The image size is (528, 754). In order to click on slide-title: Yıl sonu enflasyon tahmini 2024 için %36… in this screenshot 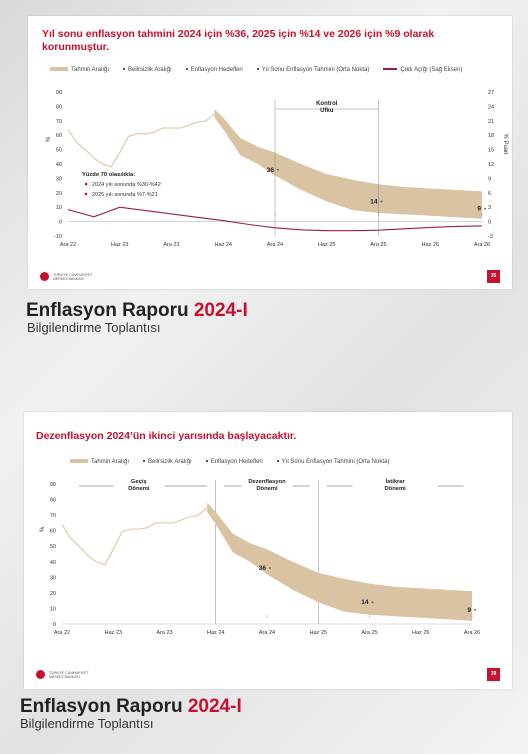, I will do `click(238, 40)`.